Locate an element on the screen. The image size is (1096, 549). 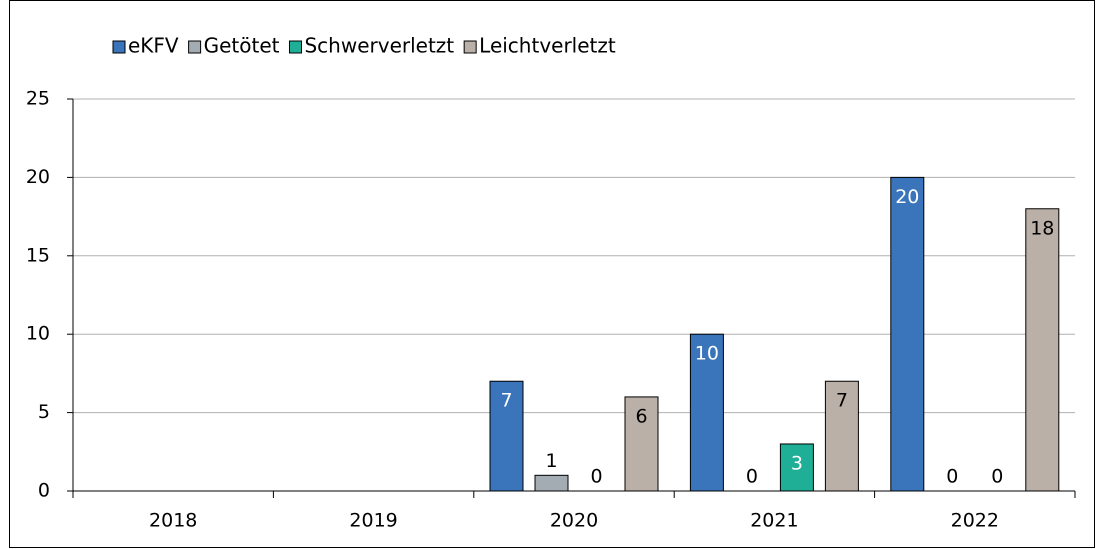
x-tick-label: 2021 is located at coordinates (774, 521).